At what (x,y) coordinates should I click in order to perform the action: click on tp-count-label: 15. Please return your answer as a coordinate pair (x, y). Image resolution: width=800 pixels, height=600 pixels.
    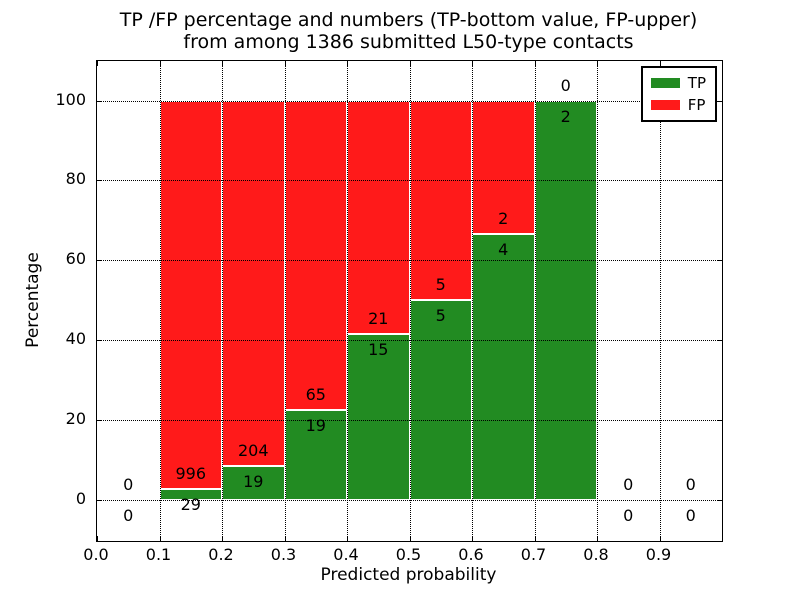
    Looking at the image, I should click on (378, 349).